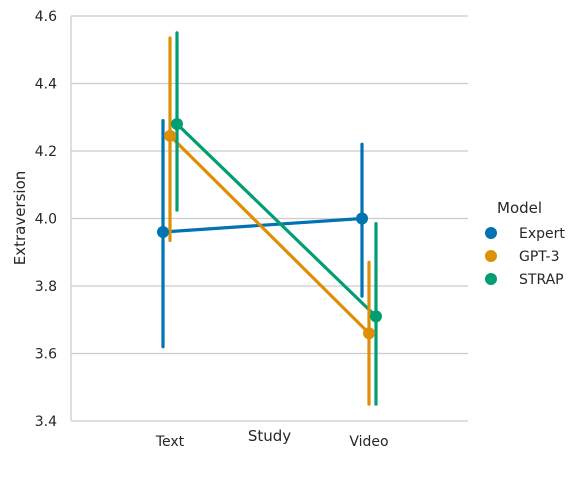  What do you see at coordinates (525, 243) in the screenshot?
I see `legend: Model Expert GPT-3 STRAP` at bounding box center [525, 243].